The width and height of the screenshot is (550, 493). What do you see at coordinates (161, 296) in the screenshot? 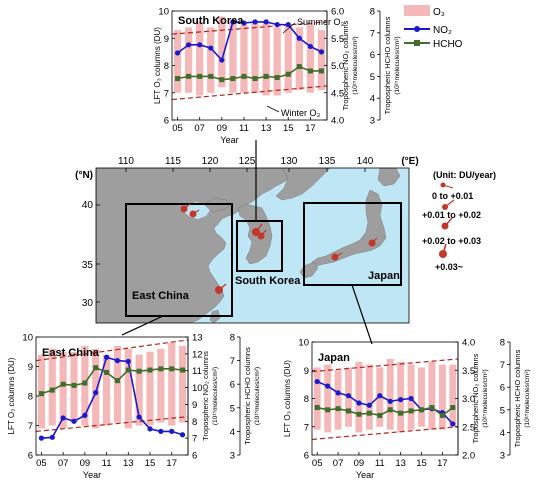
I see `map-label-east-china: East China` at bounding box center [161, 296].